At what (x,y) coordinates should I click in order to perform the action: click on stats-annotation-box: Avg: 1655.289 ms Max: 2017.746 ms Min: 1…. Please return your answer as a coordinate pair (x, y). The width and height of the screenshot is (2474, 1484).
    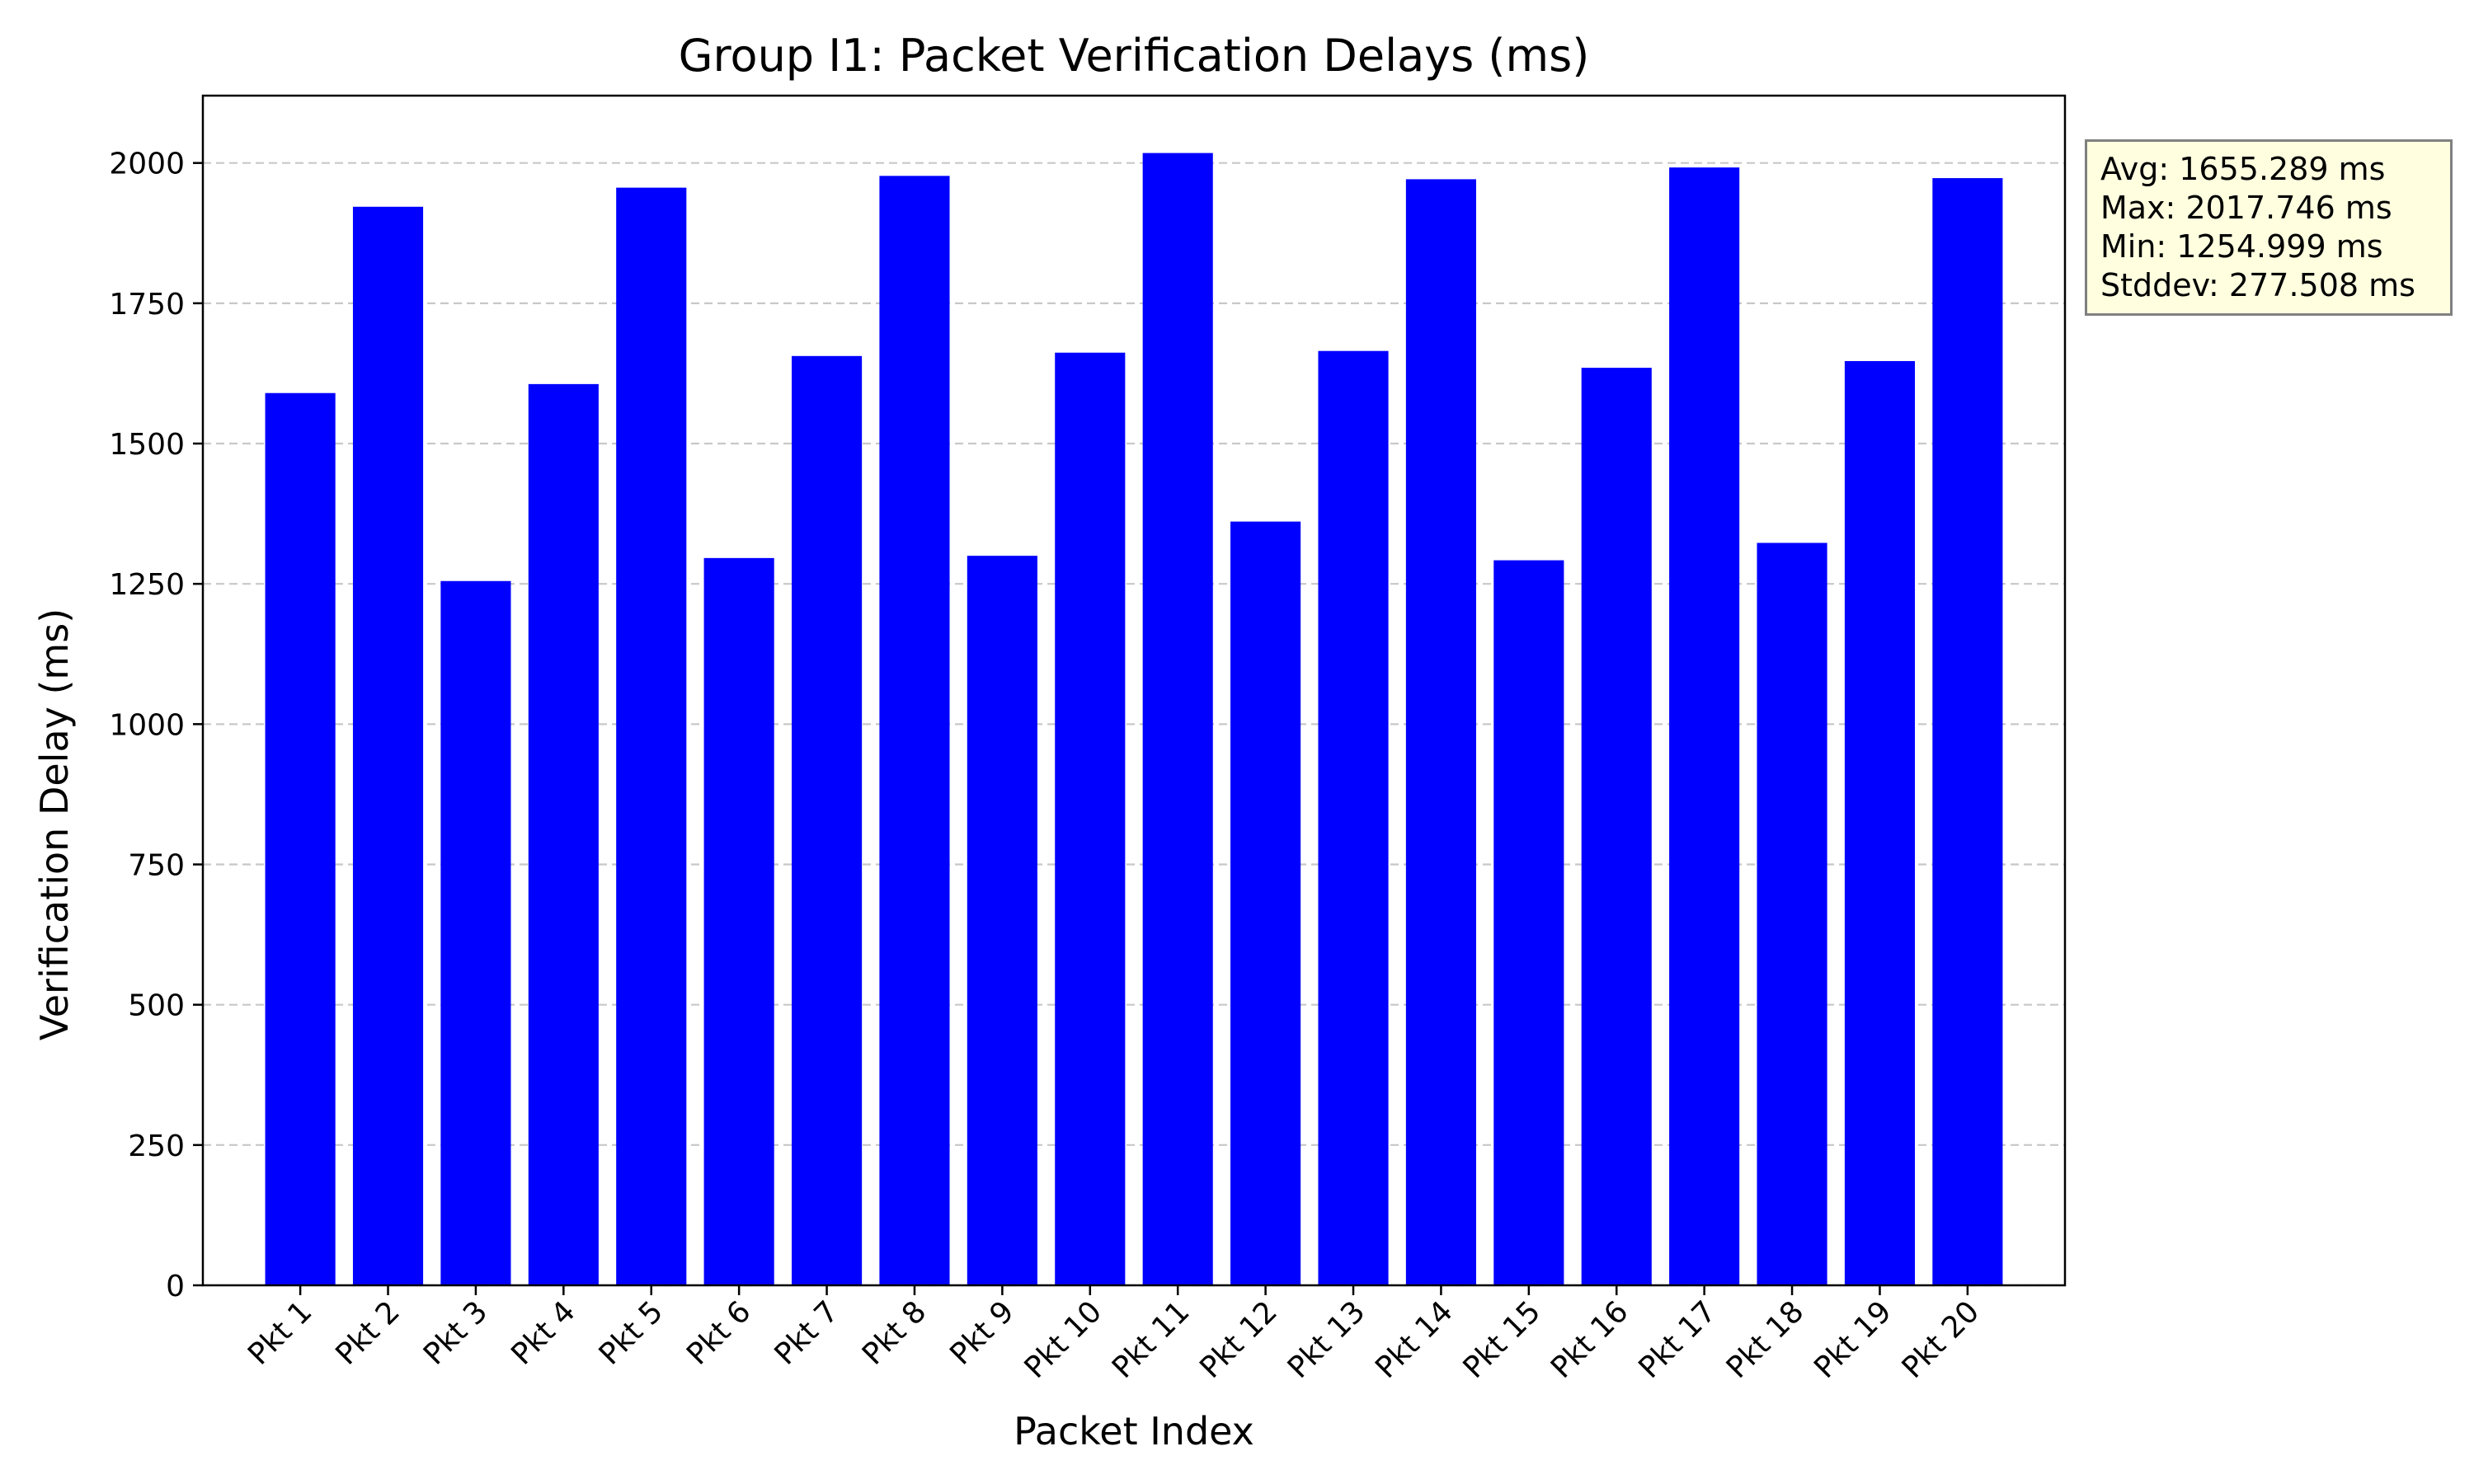
    Looking at the image, I should click on (2269, 228).